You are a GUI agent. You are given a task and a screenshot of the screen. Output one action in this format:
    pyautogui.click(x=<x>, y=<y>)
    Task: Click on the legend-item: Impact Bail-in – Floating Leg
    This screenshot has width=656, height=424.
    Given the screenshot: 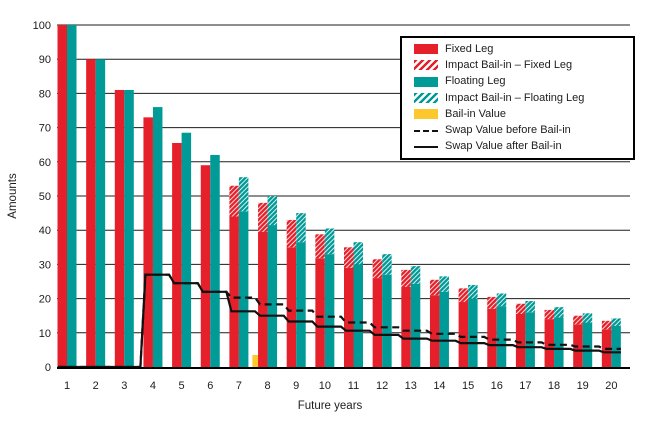 What is the action you would take?
    pyautogui.click(x=523, y=98)
    